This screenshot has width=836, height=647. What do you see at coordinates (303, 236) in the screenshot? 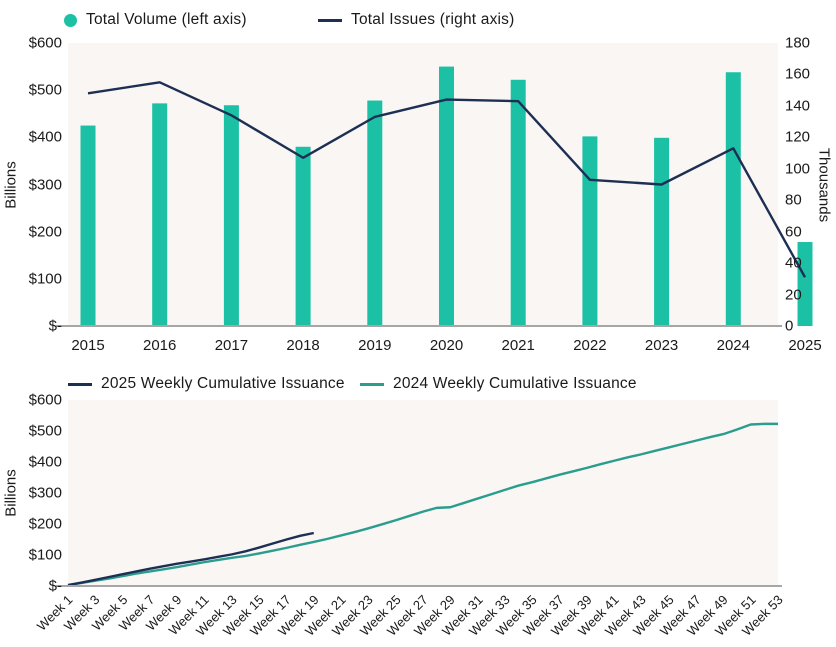
I see `volume-bar-2018` at bounding box center [303, 236].